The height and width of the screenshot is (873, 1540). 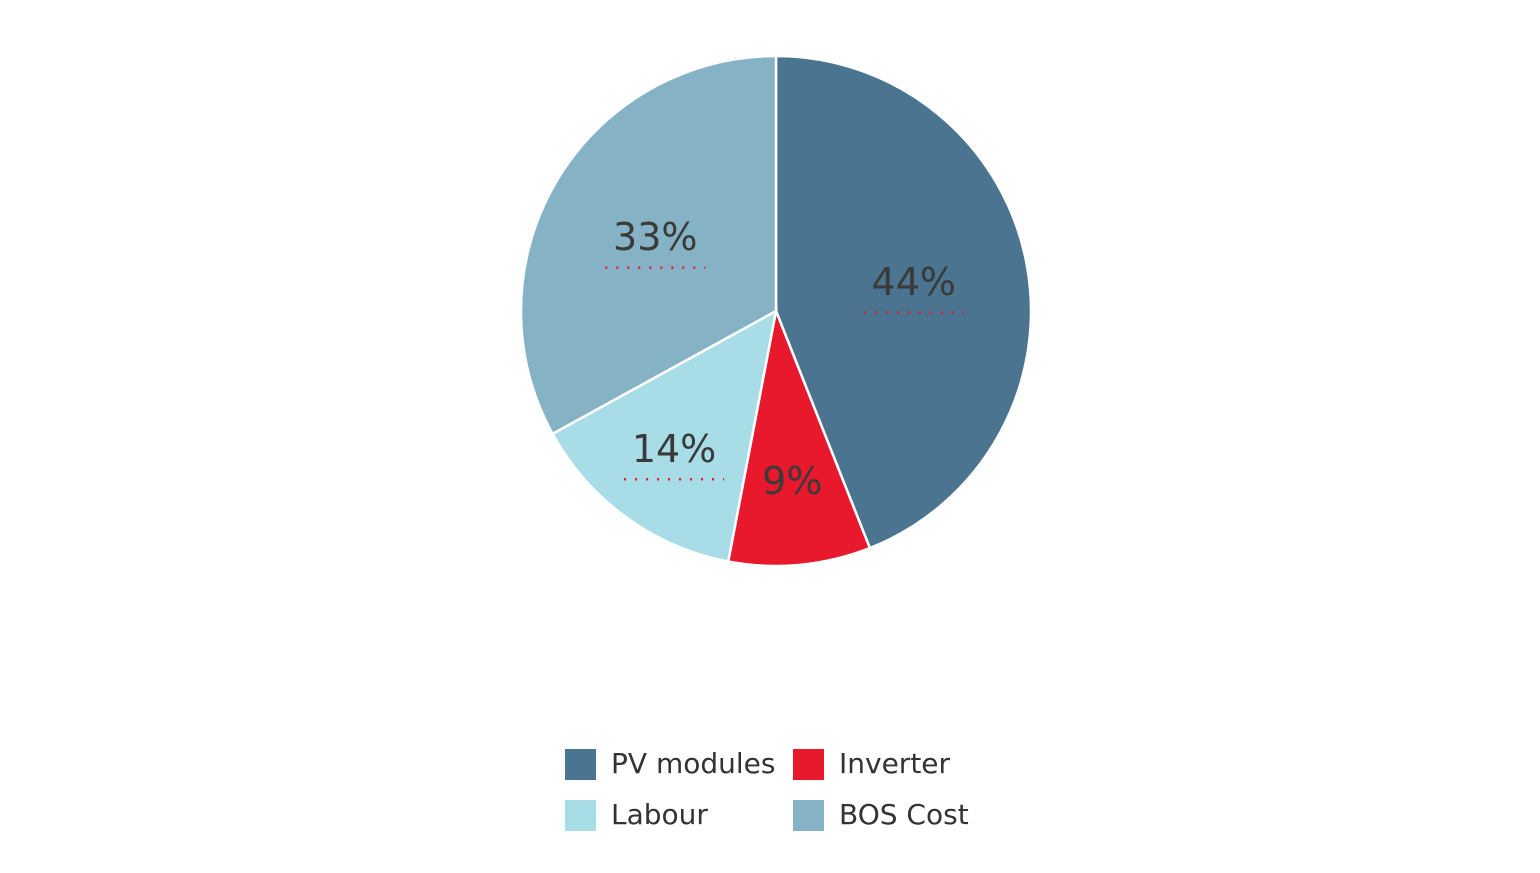 I want to click on legend-label: Labour, so click(x=659, y=814).